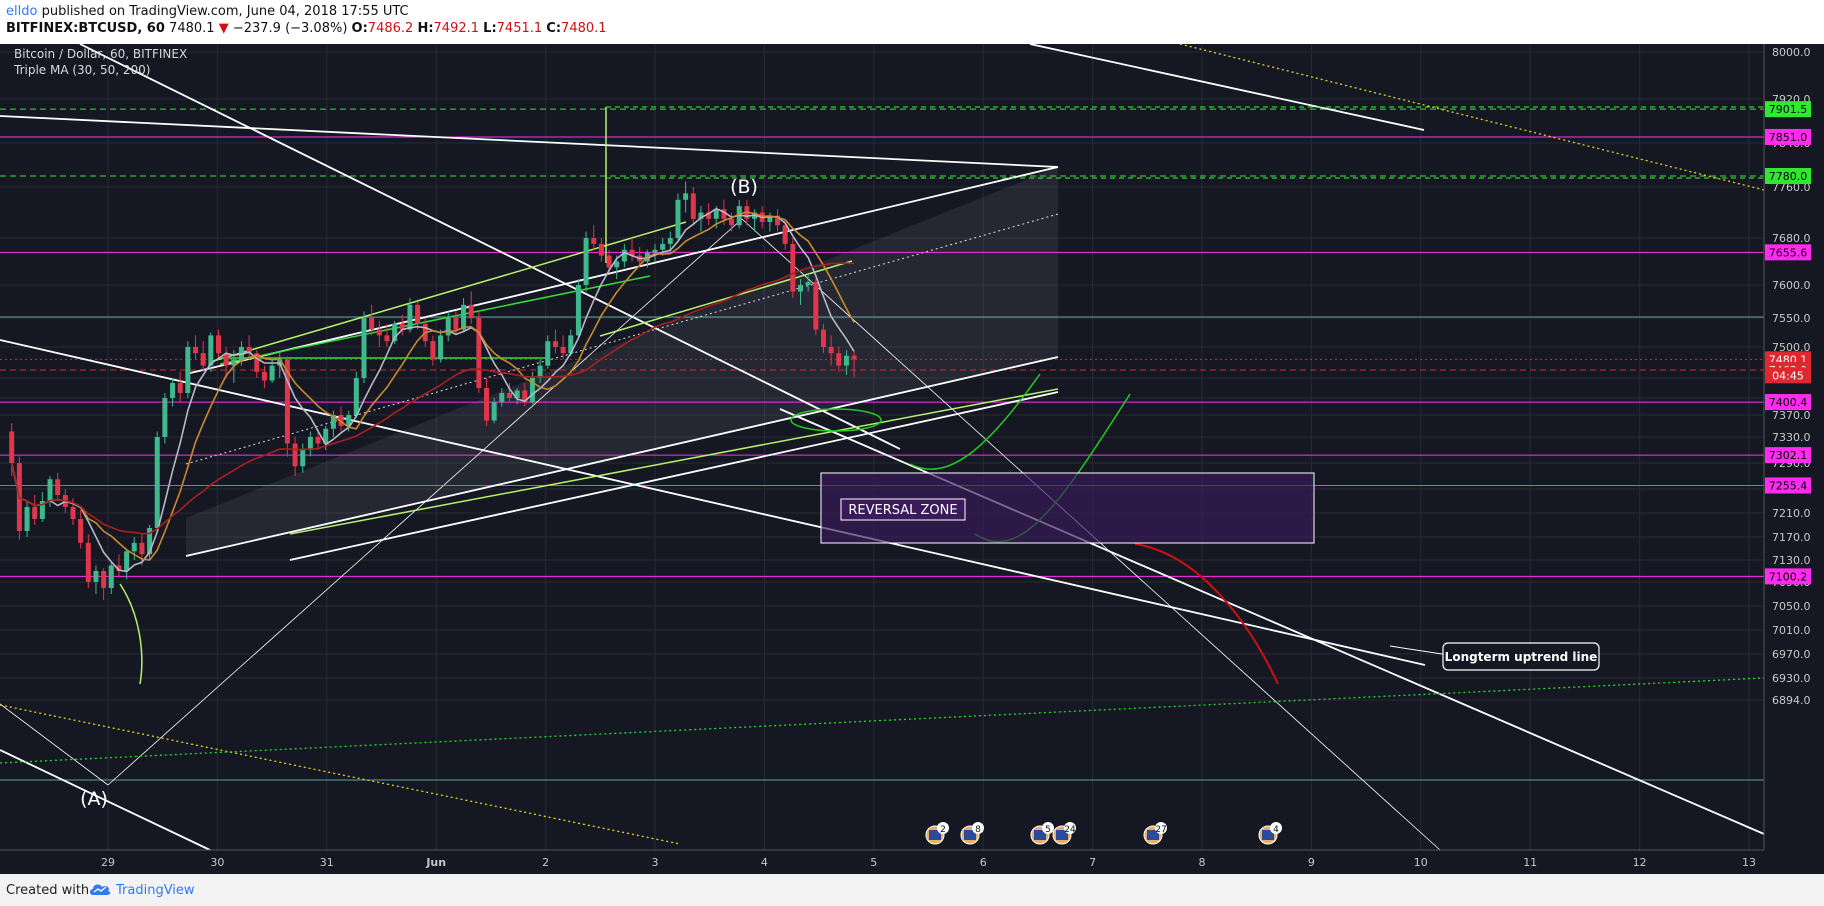  I want to click on time-axis, so click(912, 861).